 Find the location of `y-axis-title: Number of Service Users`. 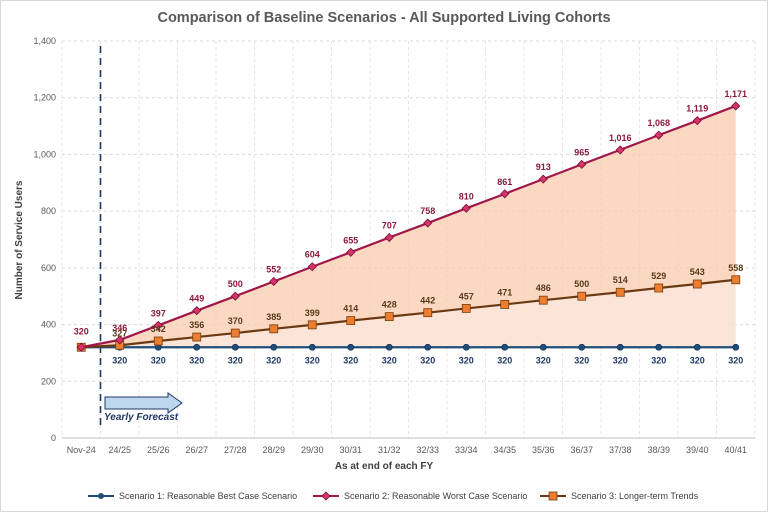

y-axis-title: Number of Service Users is located at coordinates (19, 239).